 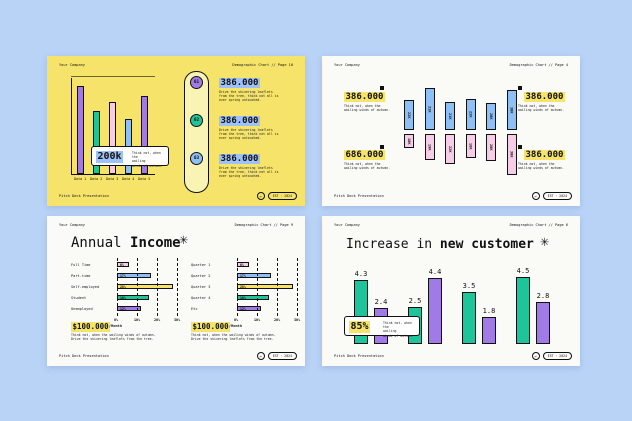 I want to click on slide-title: Annual Income, so click(x=126, y=243).